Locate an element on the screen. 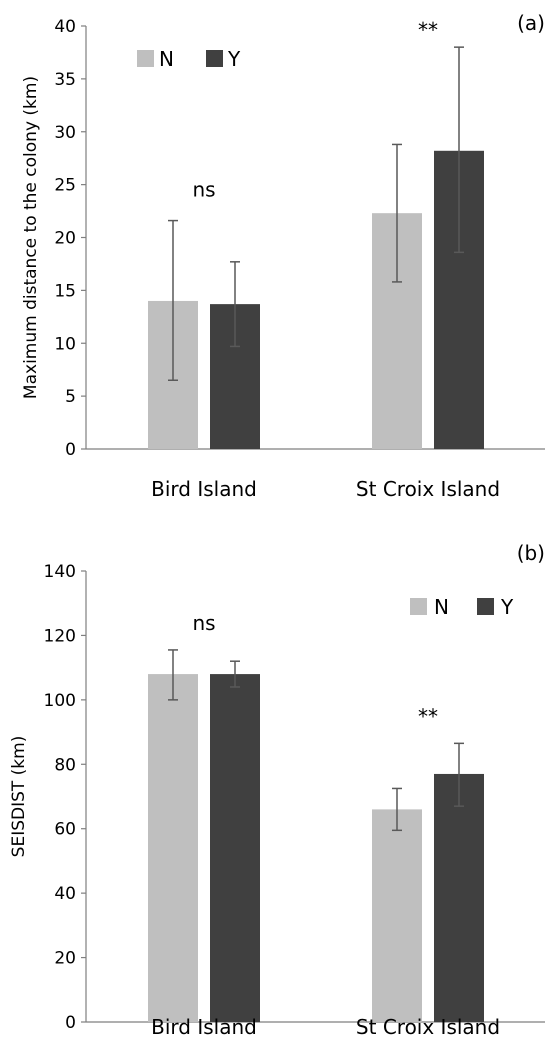  y-tick-label: 140 is located at coordinates (60, 572).